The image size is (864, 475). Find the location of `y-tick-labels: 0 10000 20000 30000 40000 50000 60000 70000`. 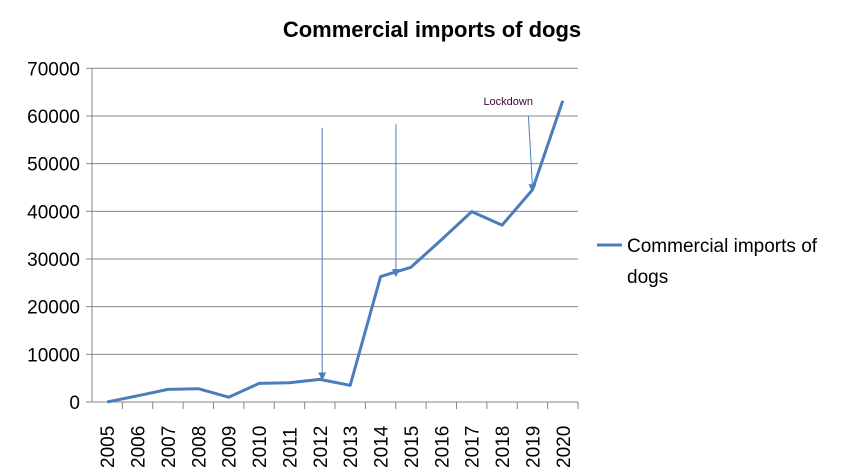

y-tick-labels: 0 10000 20000 30000 40000 50000 60000 70000 is located at coordinates (53, 236).